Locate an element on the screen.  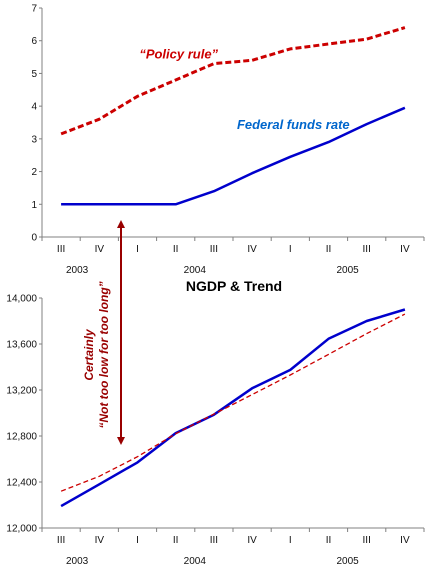
y-tick-label: 7 is located at coordinates (34, 9).